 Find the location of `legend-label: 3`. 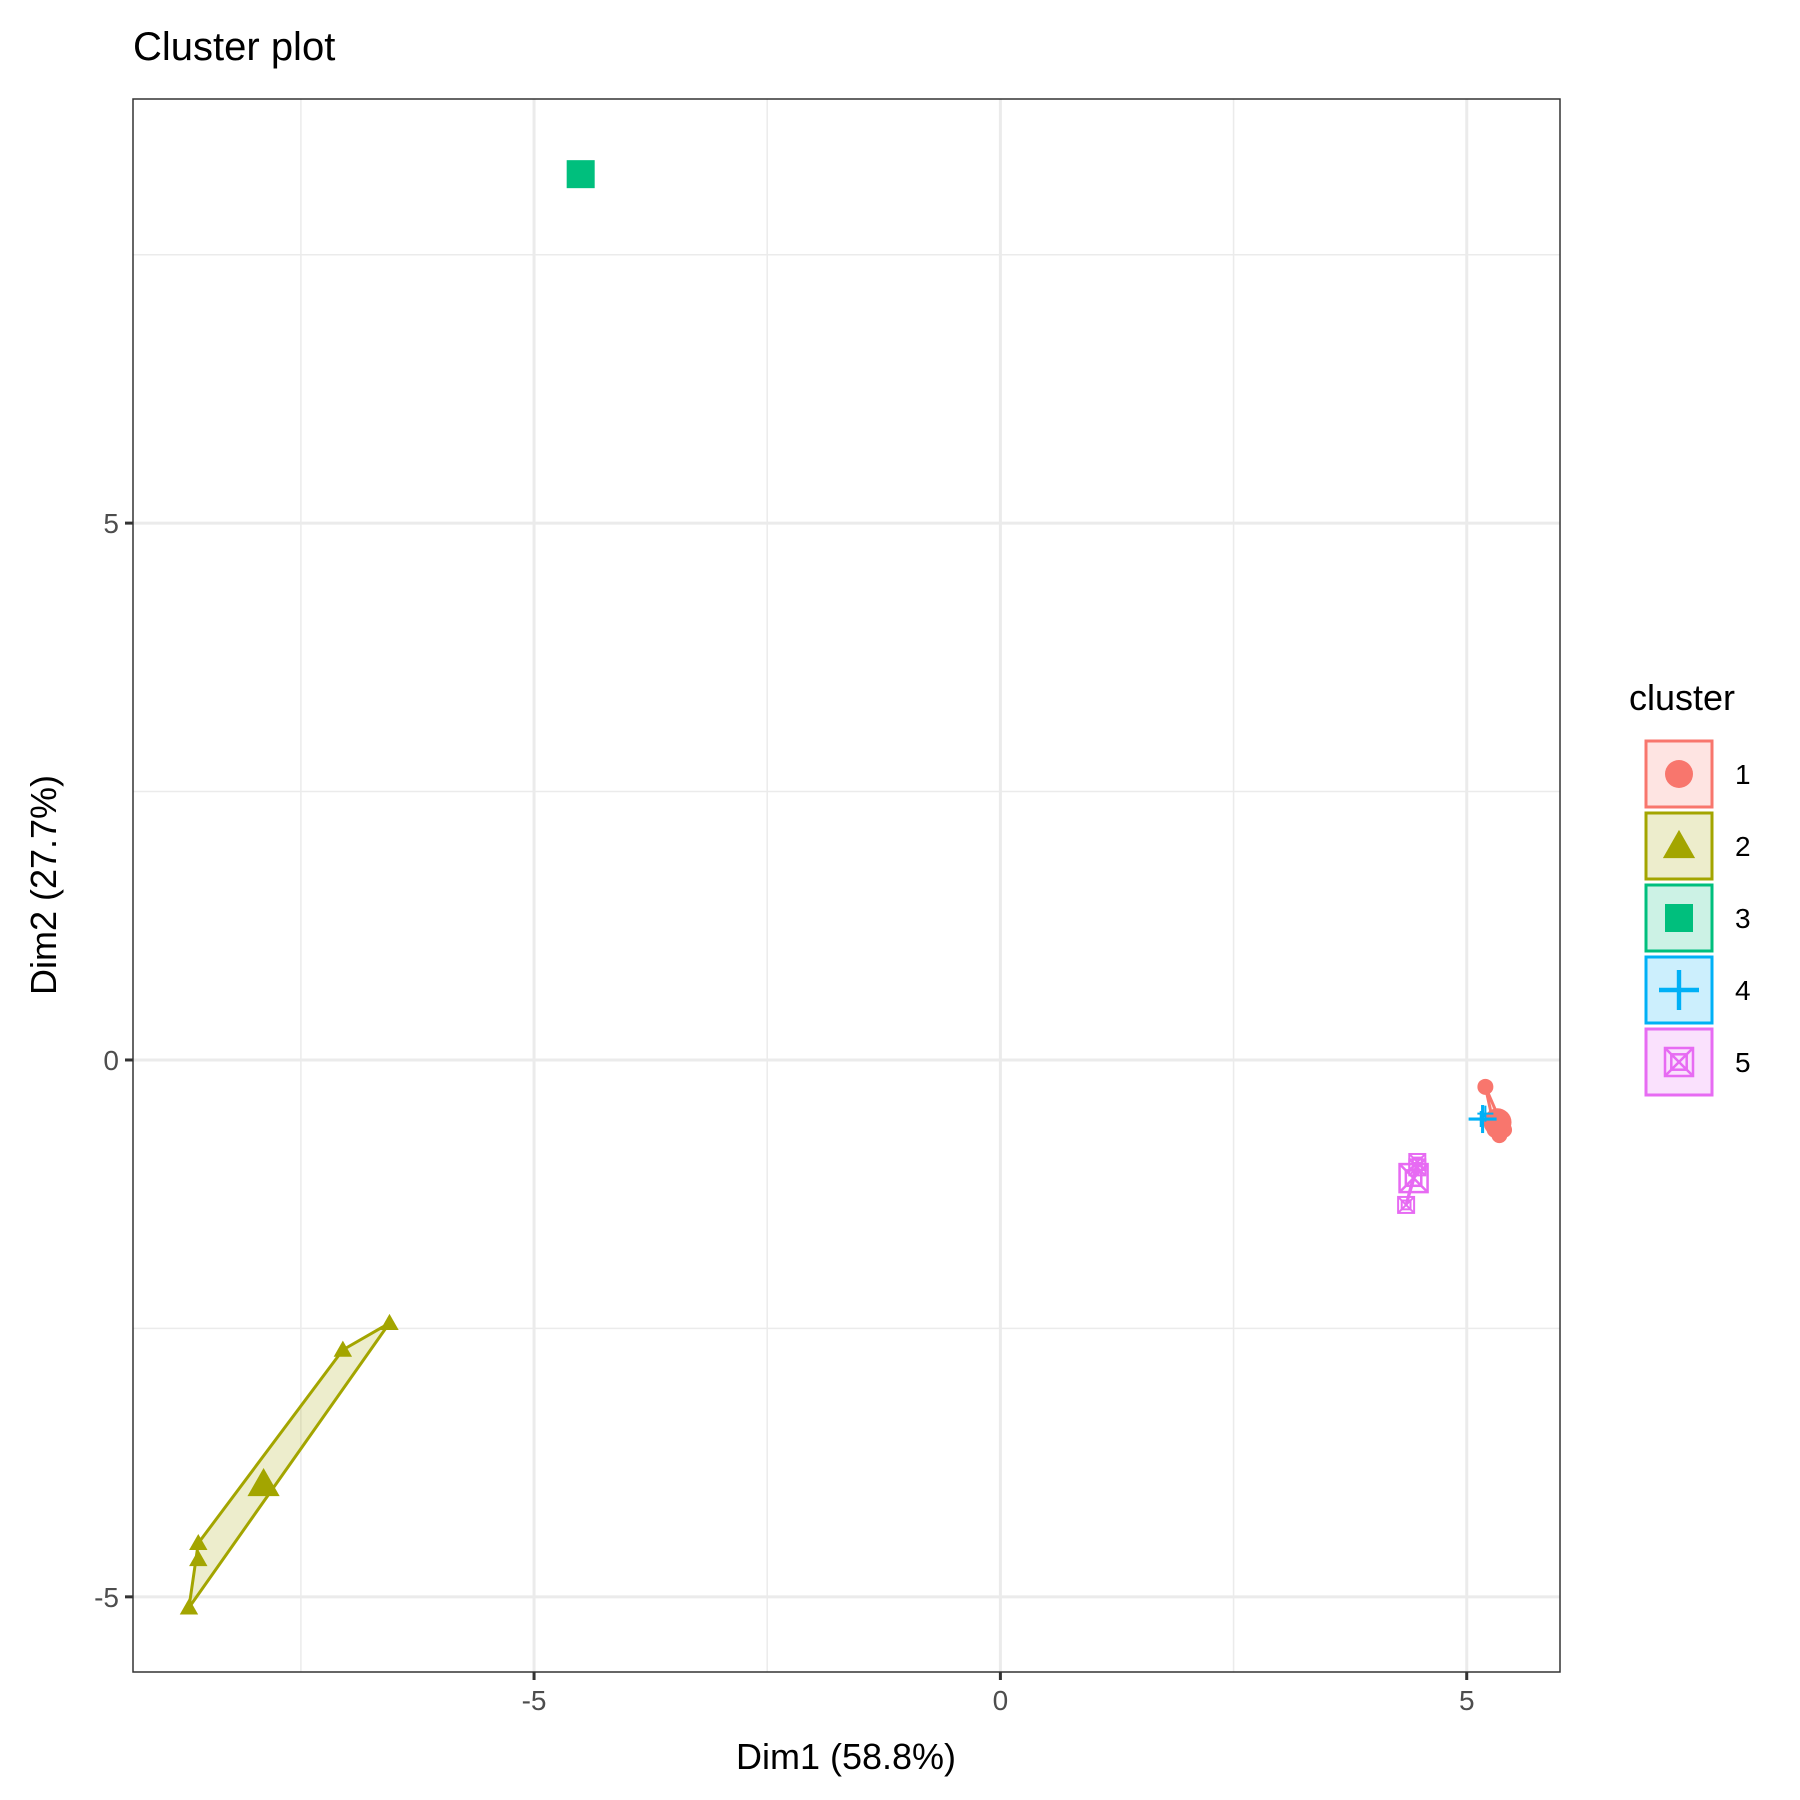

legend-label: 3 is located at coordinates (1743, 918).